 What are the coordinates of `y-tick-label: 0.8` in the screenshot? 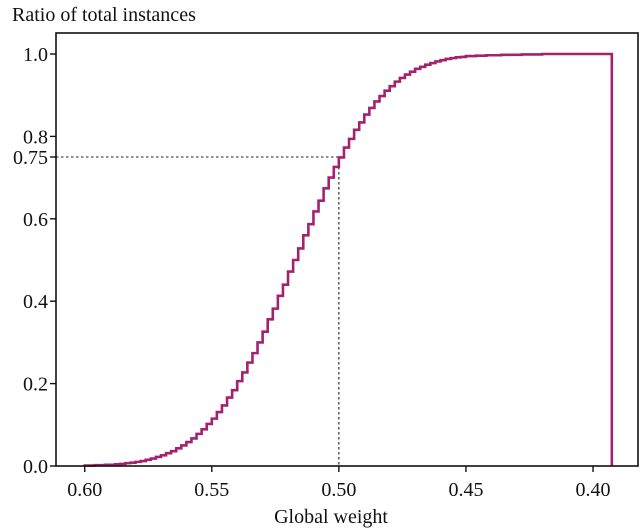 It's located at (35, 137).